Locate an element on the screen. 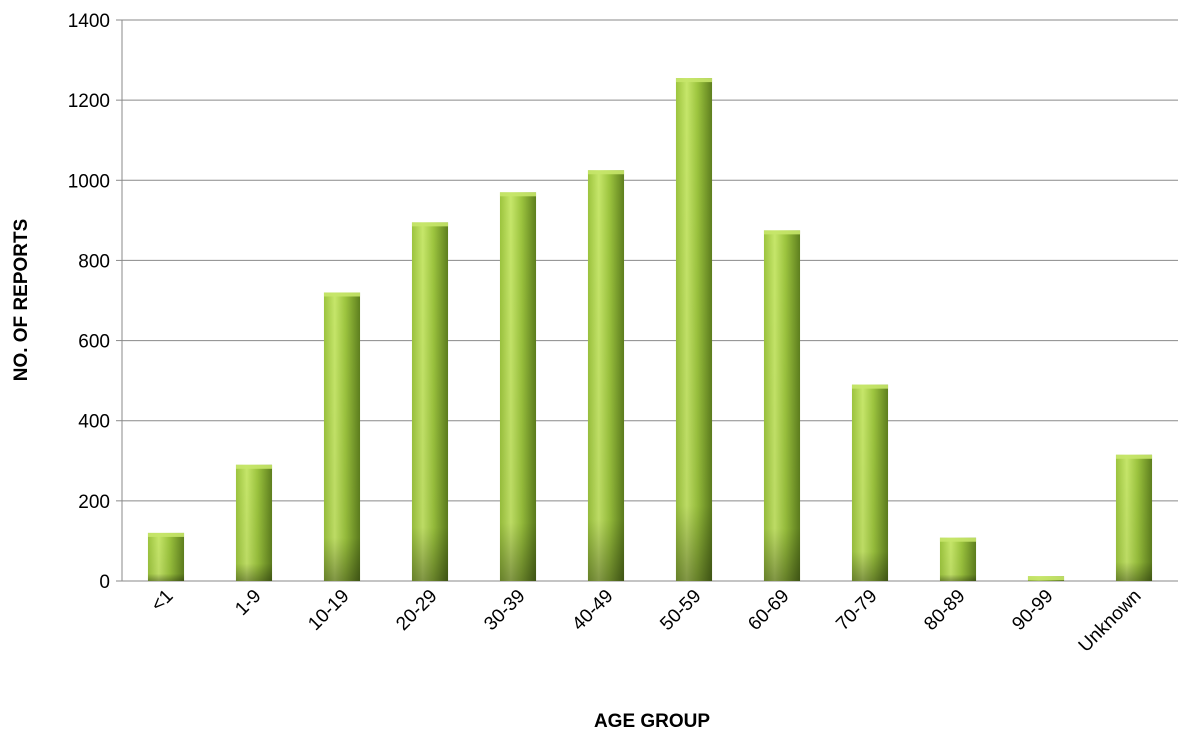 The height and width of the screenshot is (736, 1178). y-tick-label: 600 is located at coordinates (94, 342).